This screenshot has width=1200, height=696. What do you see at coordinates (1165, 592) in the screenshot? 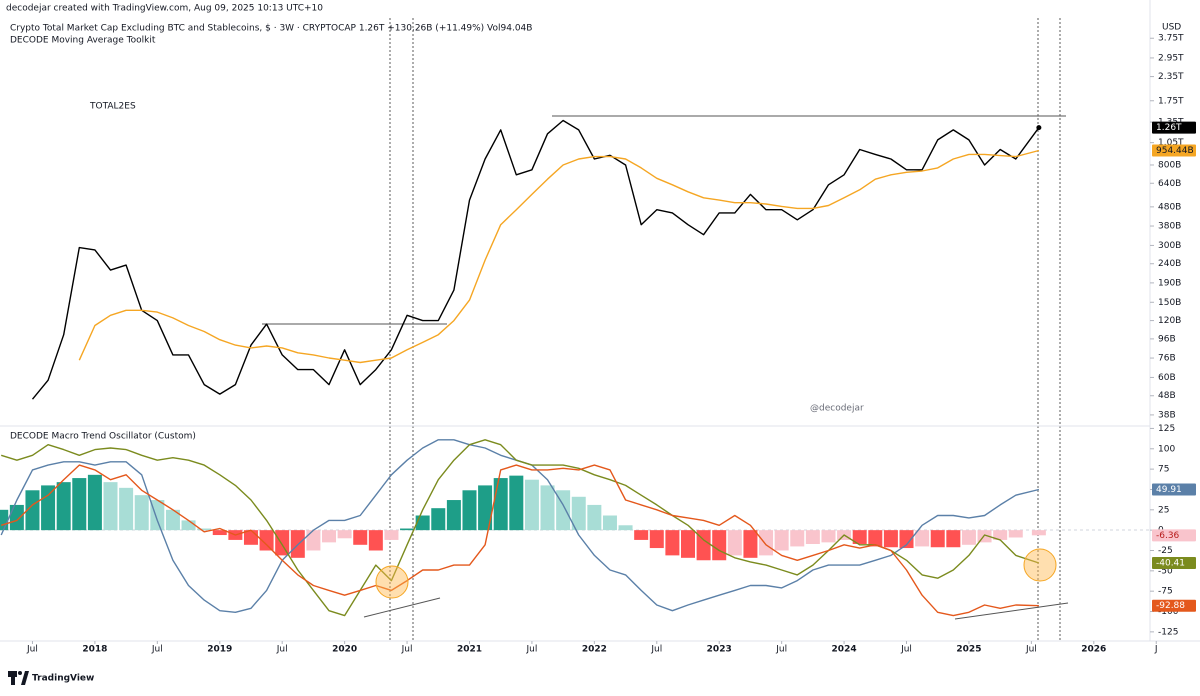
I see `y-tick-label: -75` at bounding box center [1165, 592].